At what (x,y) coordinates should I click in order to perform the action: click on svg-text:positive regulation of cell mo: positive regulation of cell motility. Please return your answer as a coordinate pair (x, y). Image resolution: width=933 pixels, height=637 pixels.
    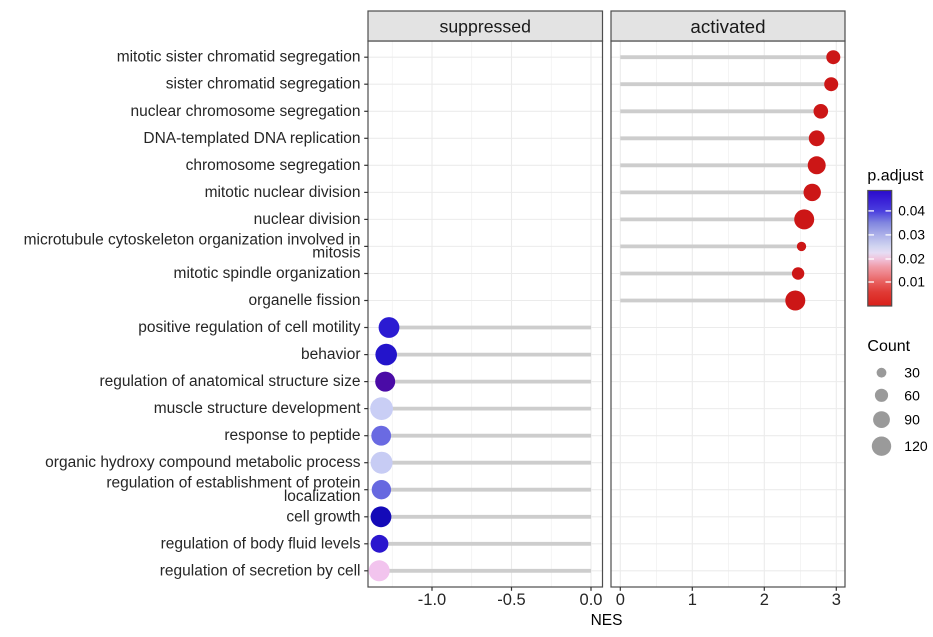
    Looking at the image, I should click on (249, 327).